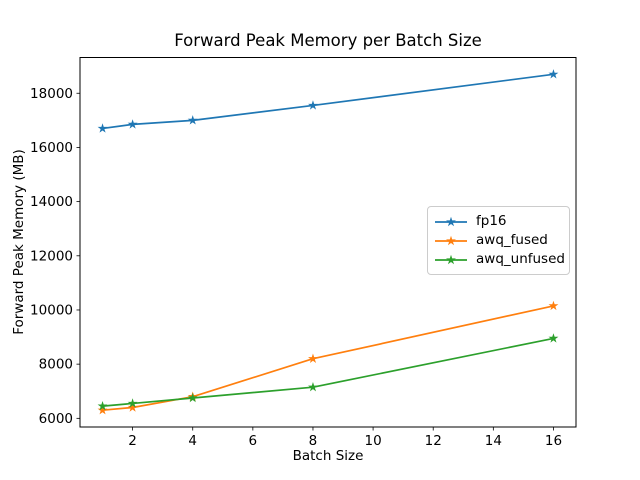 This screenshot has height=480, width=640. I want to click on x-tick-label: 8, so click(313, 441).